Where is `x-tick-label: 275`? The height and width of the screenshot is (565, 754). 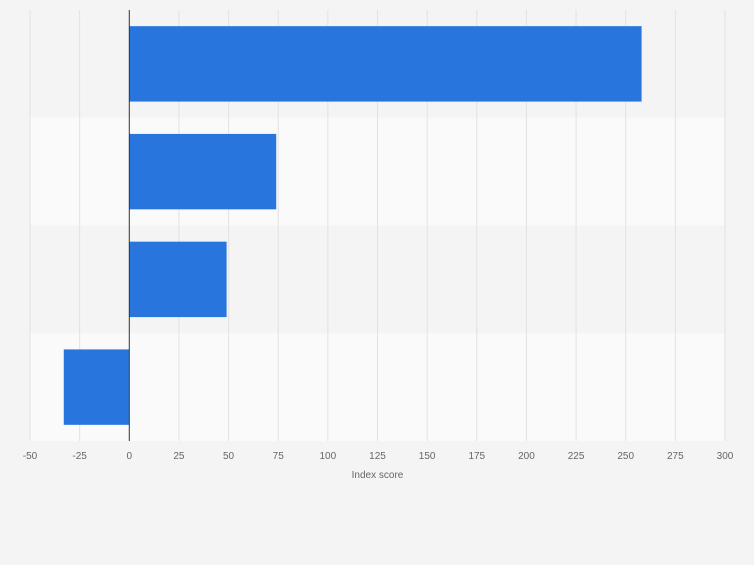 x-tick-label: 275 is located at coordinates (675, 456).